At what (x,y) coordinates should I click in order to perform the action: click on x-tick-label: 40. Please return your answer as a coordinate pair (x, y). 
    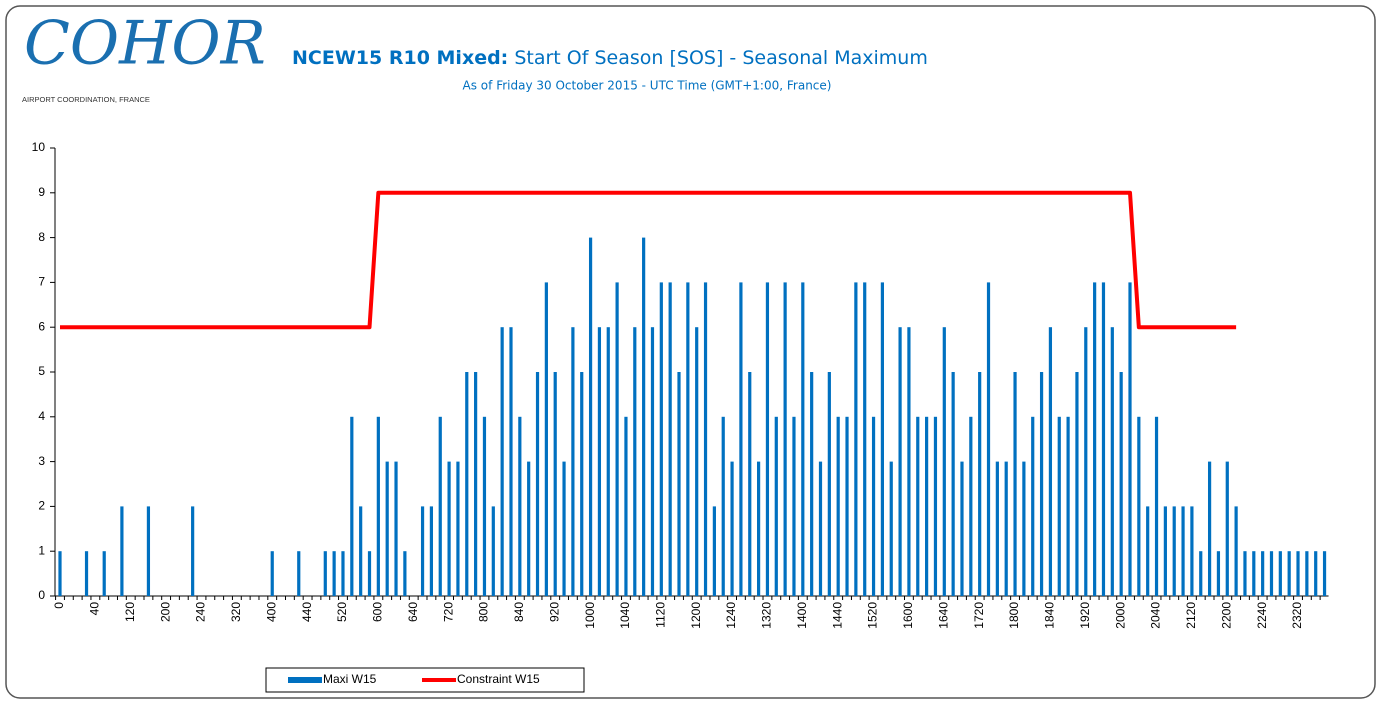
    Looking at the image, I should click on (95, 609).